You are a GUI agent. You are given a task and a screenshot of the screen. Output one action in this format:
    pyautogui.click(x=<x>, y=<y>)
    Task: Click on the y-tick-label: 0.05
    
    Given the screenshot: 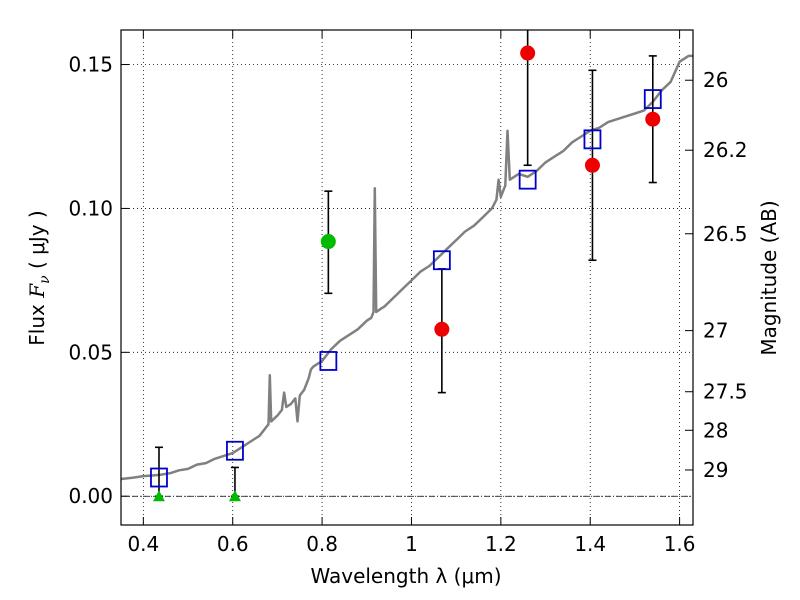 What is the action you would take?
    pyautogui.click(x=90, y=352)
    